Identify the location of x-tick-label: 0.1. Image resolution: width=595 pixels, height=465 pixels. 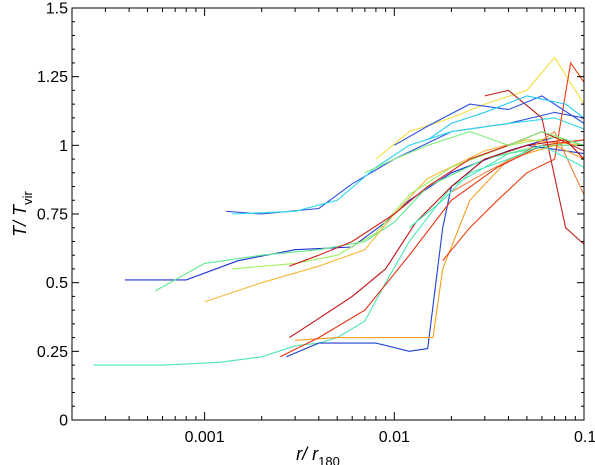
(584, 437).